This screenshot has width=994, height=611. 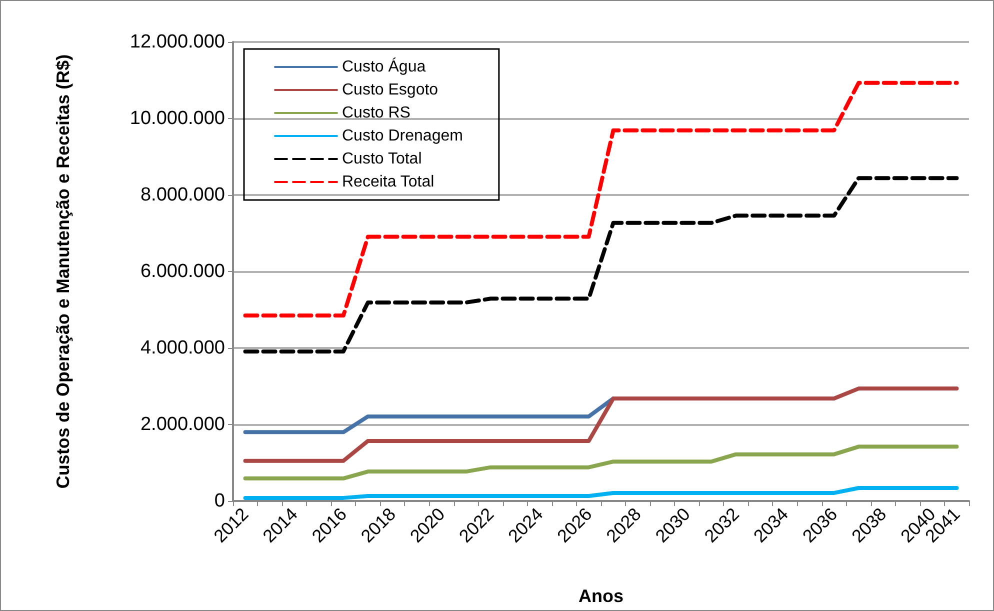 What do you see at coordinates (390, 90) in the screenshot?
I see `legend-label: Custo Esgoto` at bounding box center [390, 90].